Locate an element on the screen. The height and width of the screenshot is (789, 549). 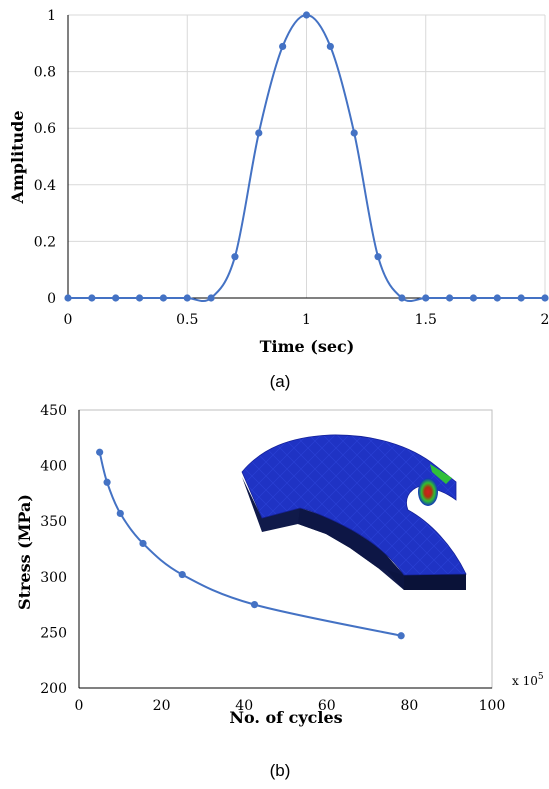
y-tick-label: 350 is located at coordinates (53, 522).